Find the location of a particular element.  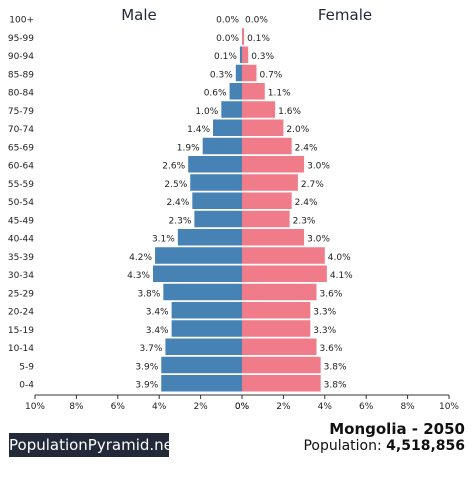

female-value-label: 2.0% is located at coordinates (297, 130).